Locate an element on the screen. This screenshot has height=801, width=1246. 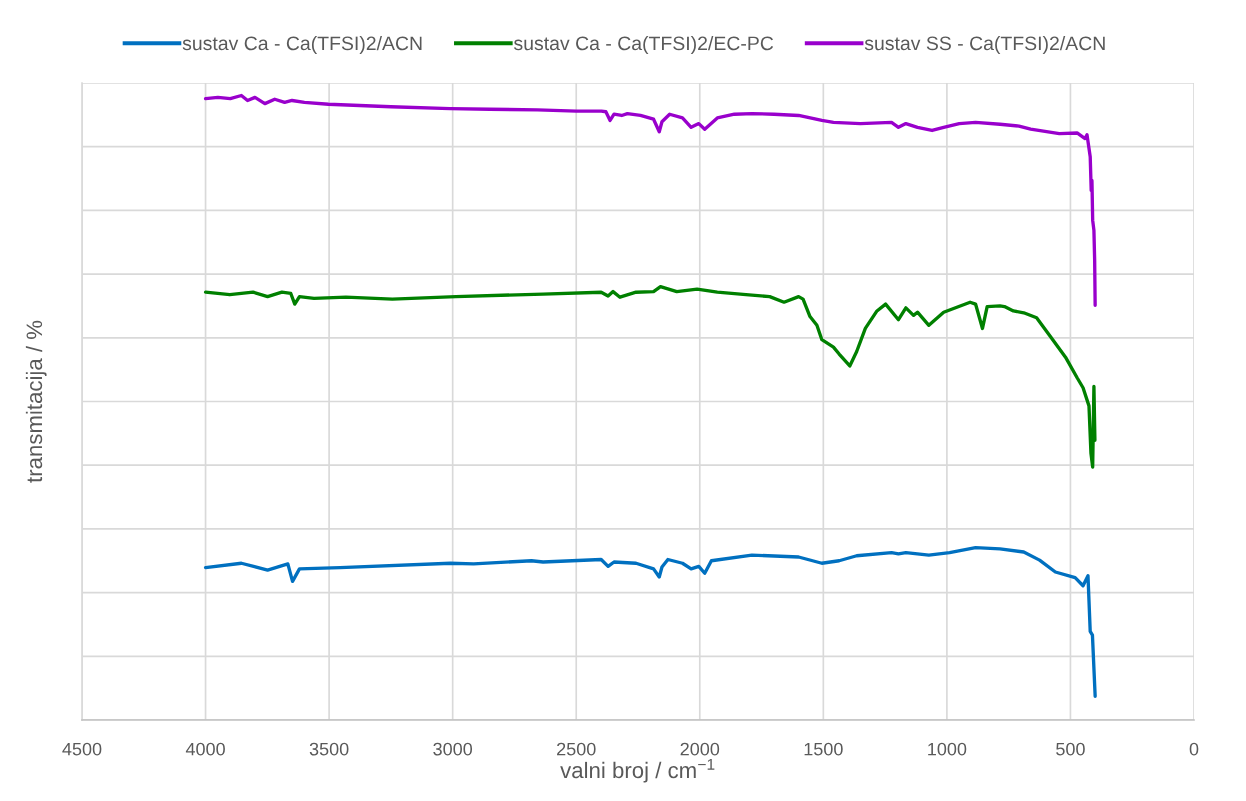
x-axis-title: valni broj / cm$^{−1}$ is located at coordinates (637, 771).